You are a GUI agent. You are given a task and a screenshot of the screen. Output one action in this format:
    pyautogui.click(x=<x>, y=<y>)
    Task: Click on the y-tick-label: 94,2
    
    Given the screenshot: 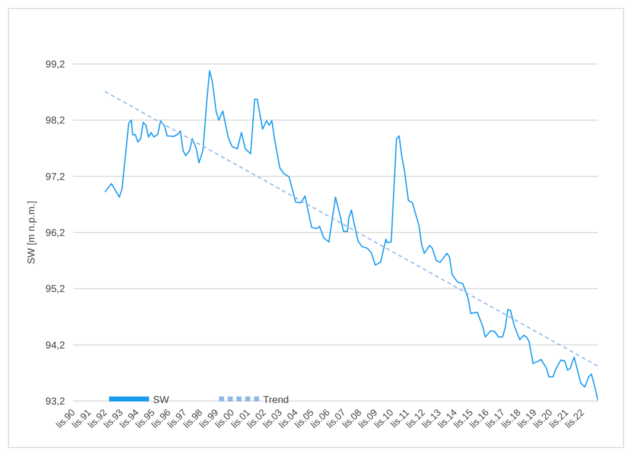 What is the action you would take?
    pyautogui.click(x=56, y=346)
    